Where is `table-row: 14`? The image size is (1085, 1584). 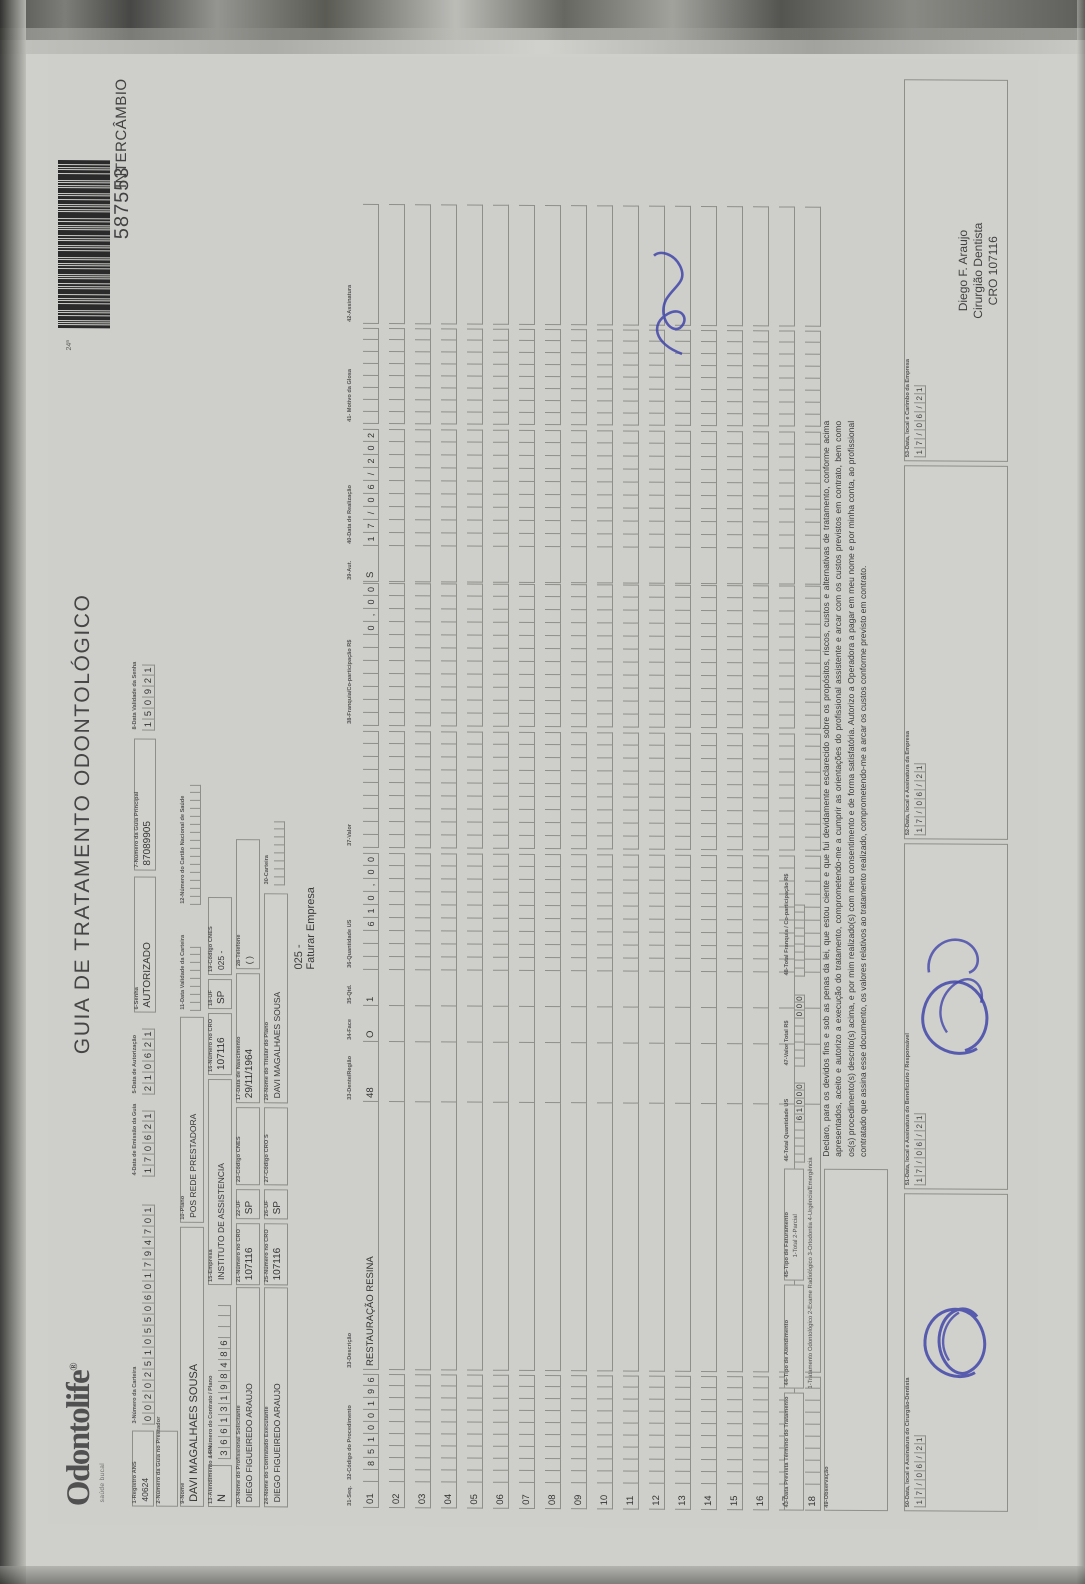
table-row: 14 is located at coordinates (704, 794).